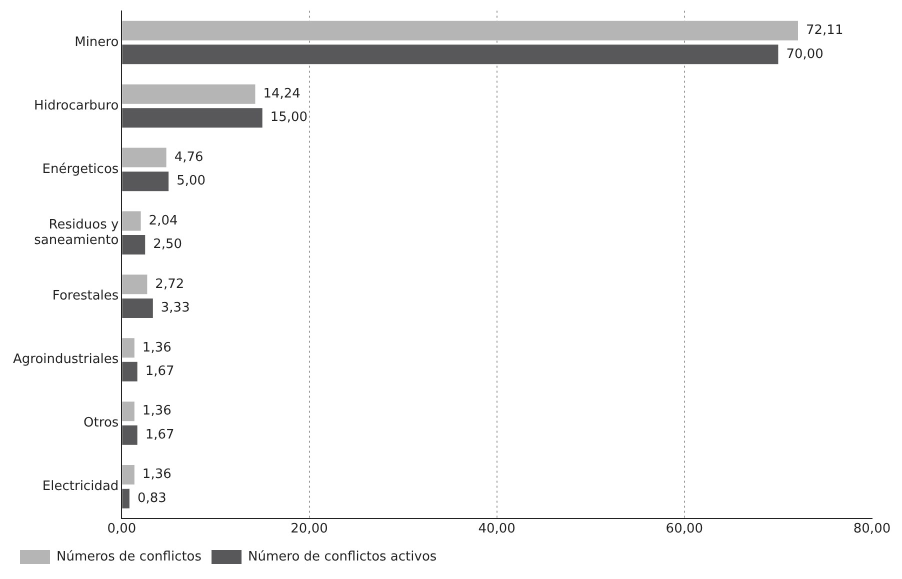  Describe the element at coordinates (281, 94) in the screenshot. I see `data-label: 14,24` at that location.